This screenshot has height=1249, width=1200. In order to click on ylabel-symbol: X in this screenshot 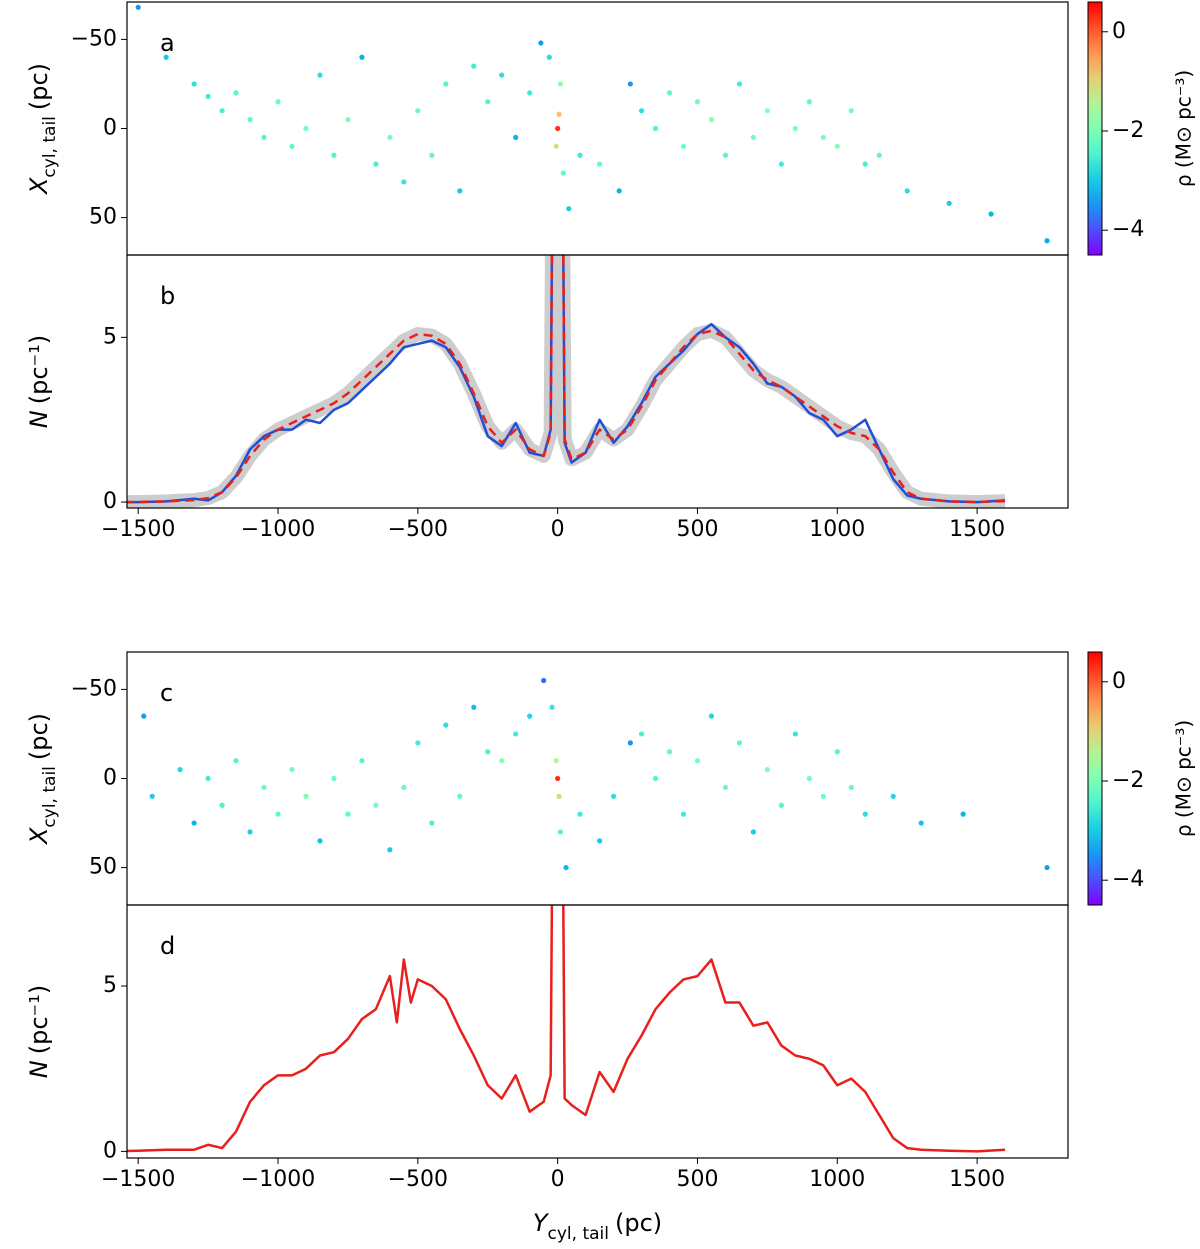, I will do `click(39, 836)`.